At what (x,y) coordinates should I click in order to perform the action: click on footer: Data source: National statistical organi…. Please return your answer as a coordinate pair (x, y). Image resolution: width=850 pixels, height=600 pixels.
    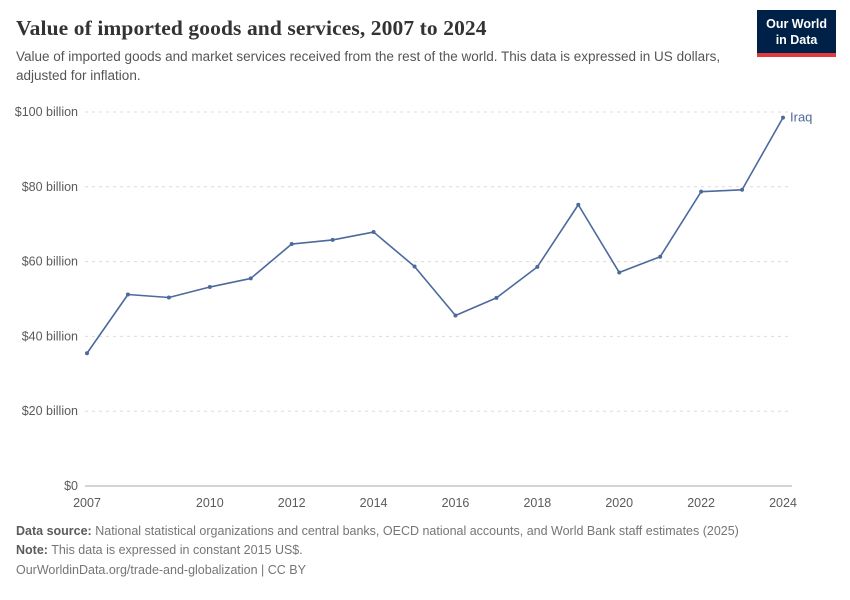
    Looking at the image, I should click on (425, 550).